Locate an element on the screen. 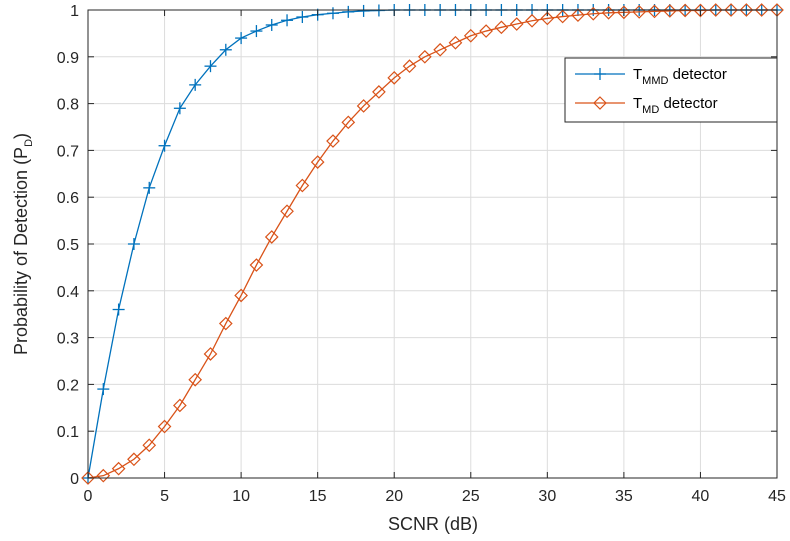  y-tick-label: 0.7 is located at coordinates (68, 151).